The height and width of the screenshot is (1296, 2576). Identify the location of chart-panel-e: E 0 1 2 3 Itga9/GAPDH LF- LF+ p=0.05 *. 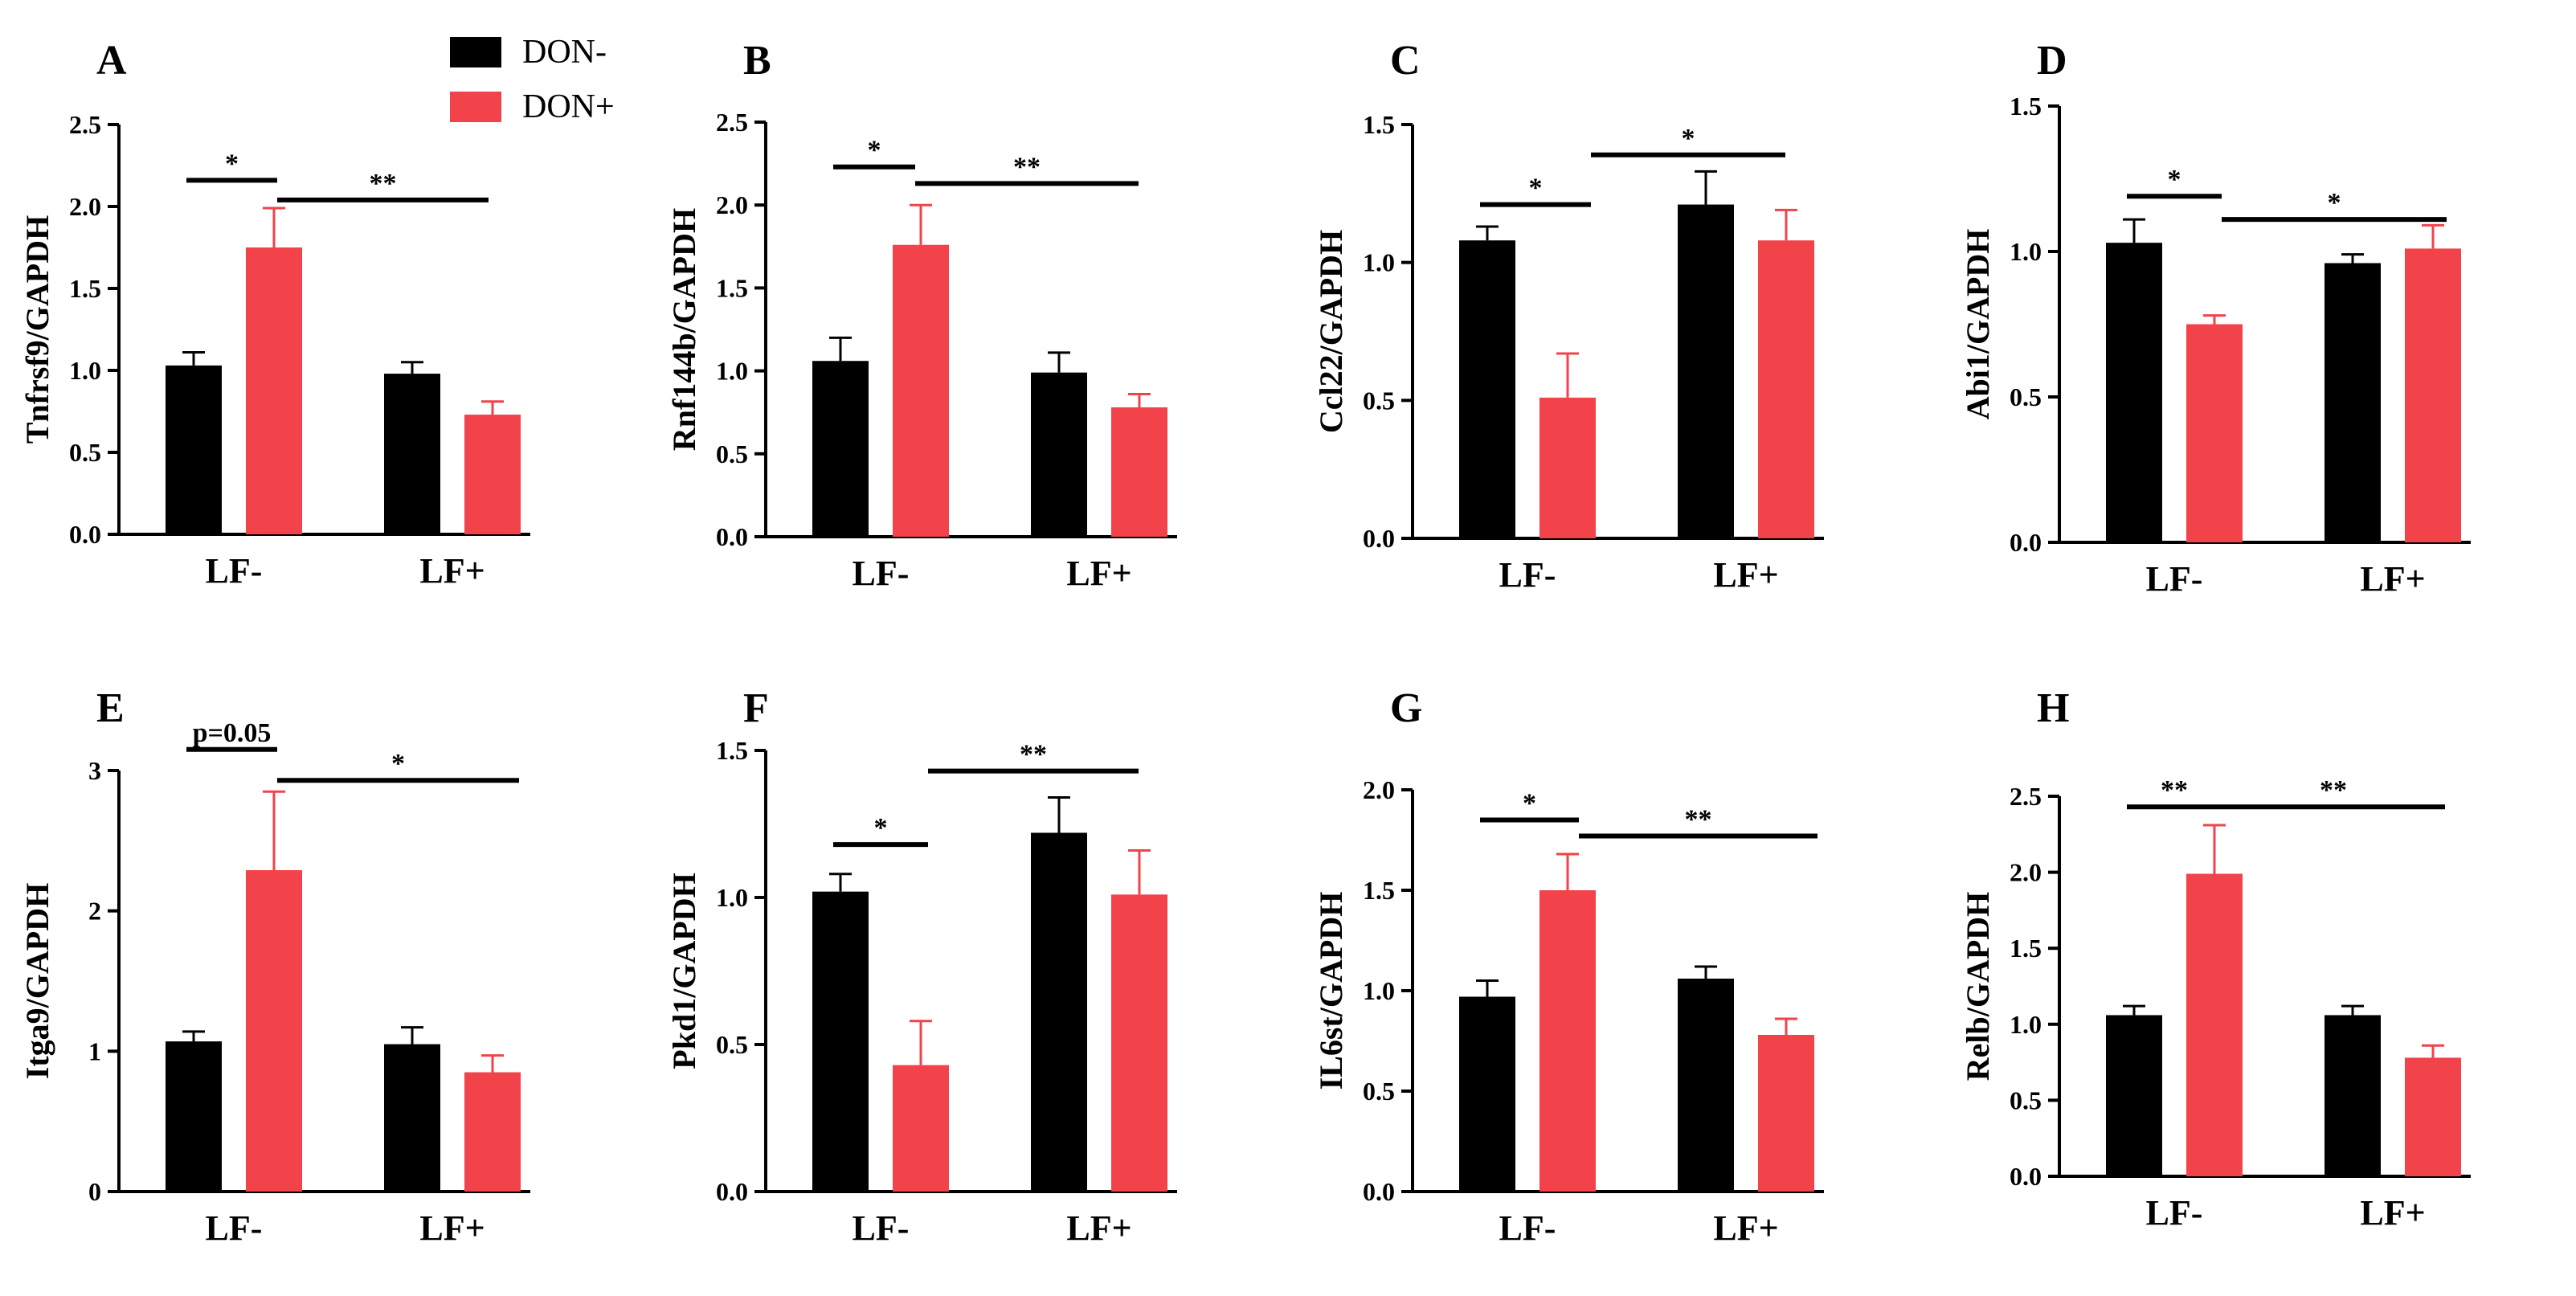
(318, 969).